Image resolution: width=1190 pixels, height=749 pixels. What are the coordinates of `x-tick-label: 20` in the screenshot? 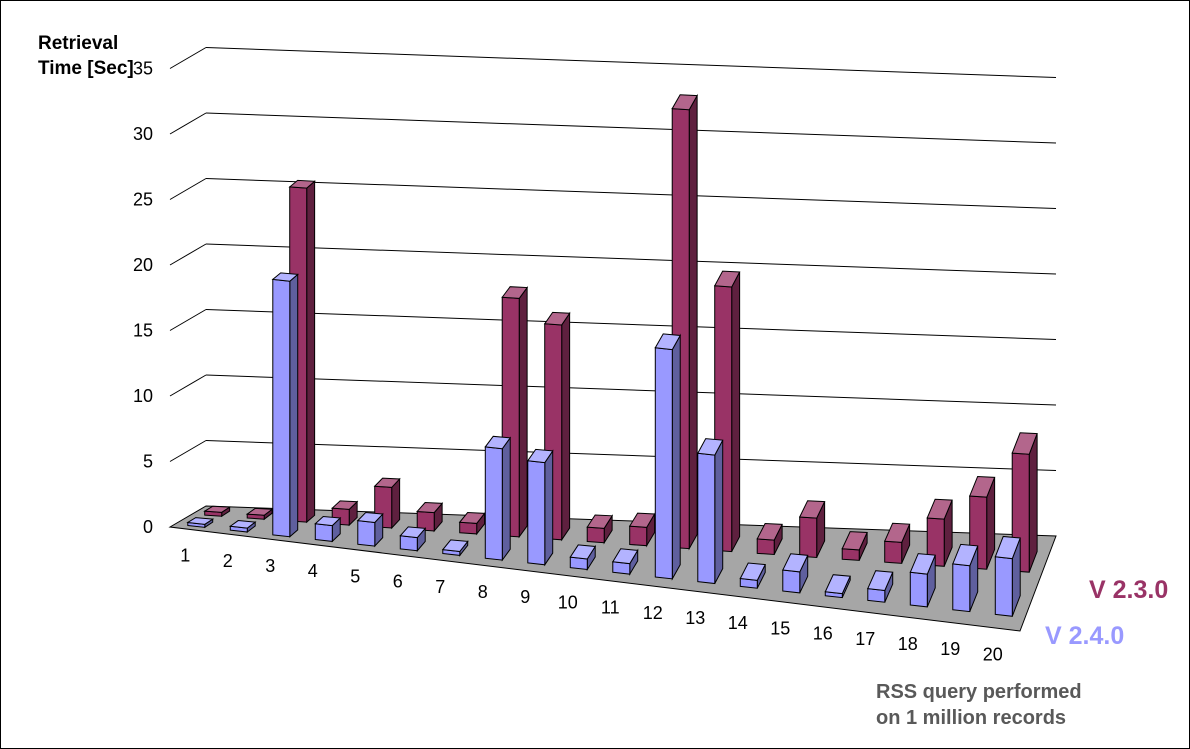 It's located at (993, 654).